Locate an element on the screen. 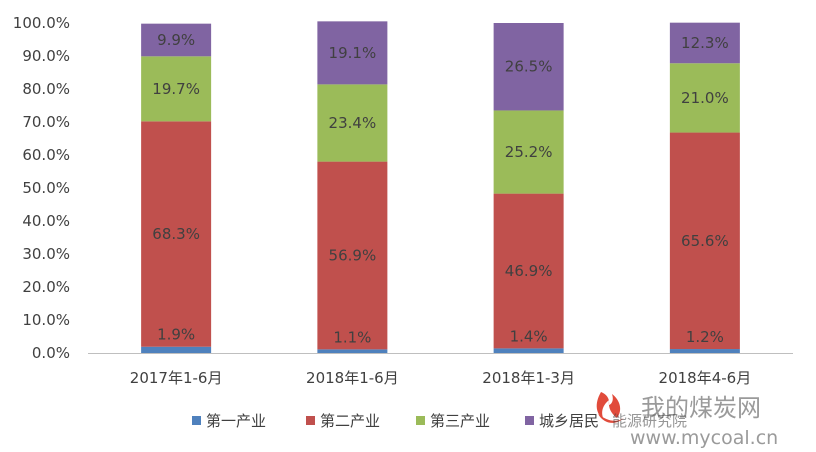  data-label: 19.7% is located at coordinates (176, 89).